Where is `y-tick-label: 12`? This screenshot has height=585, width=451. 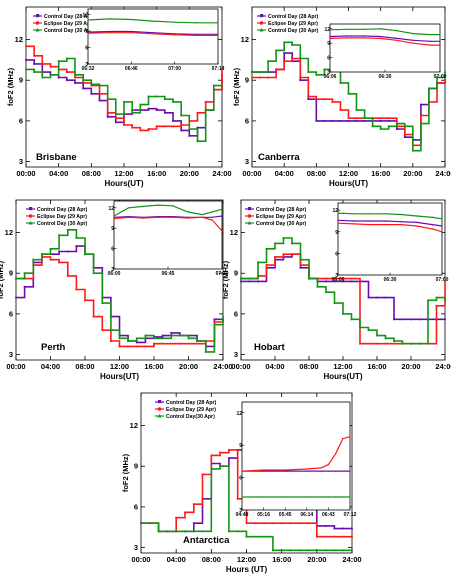
y-tick-label: 12 is located at coordinates (19, 39).